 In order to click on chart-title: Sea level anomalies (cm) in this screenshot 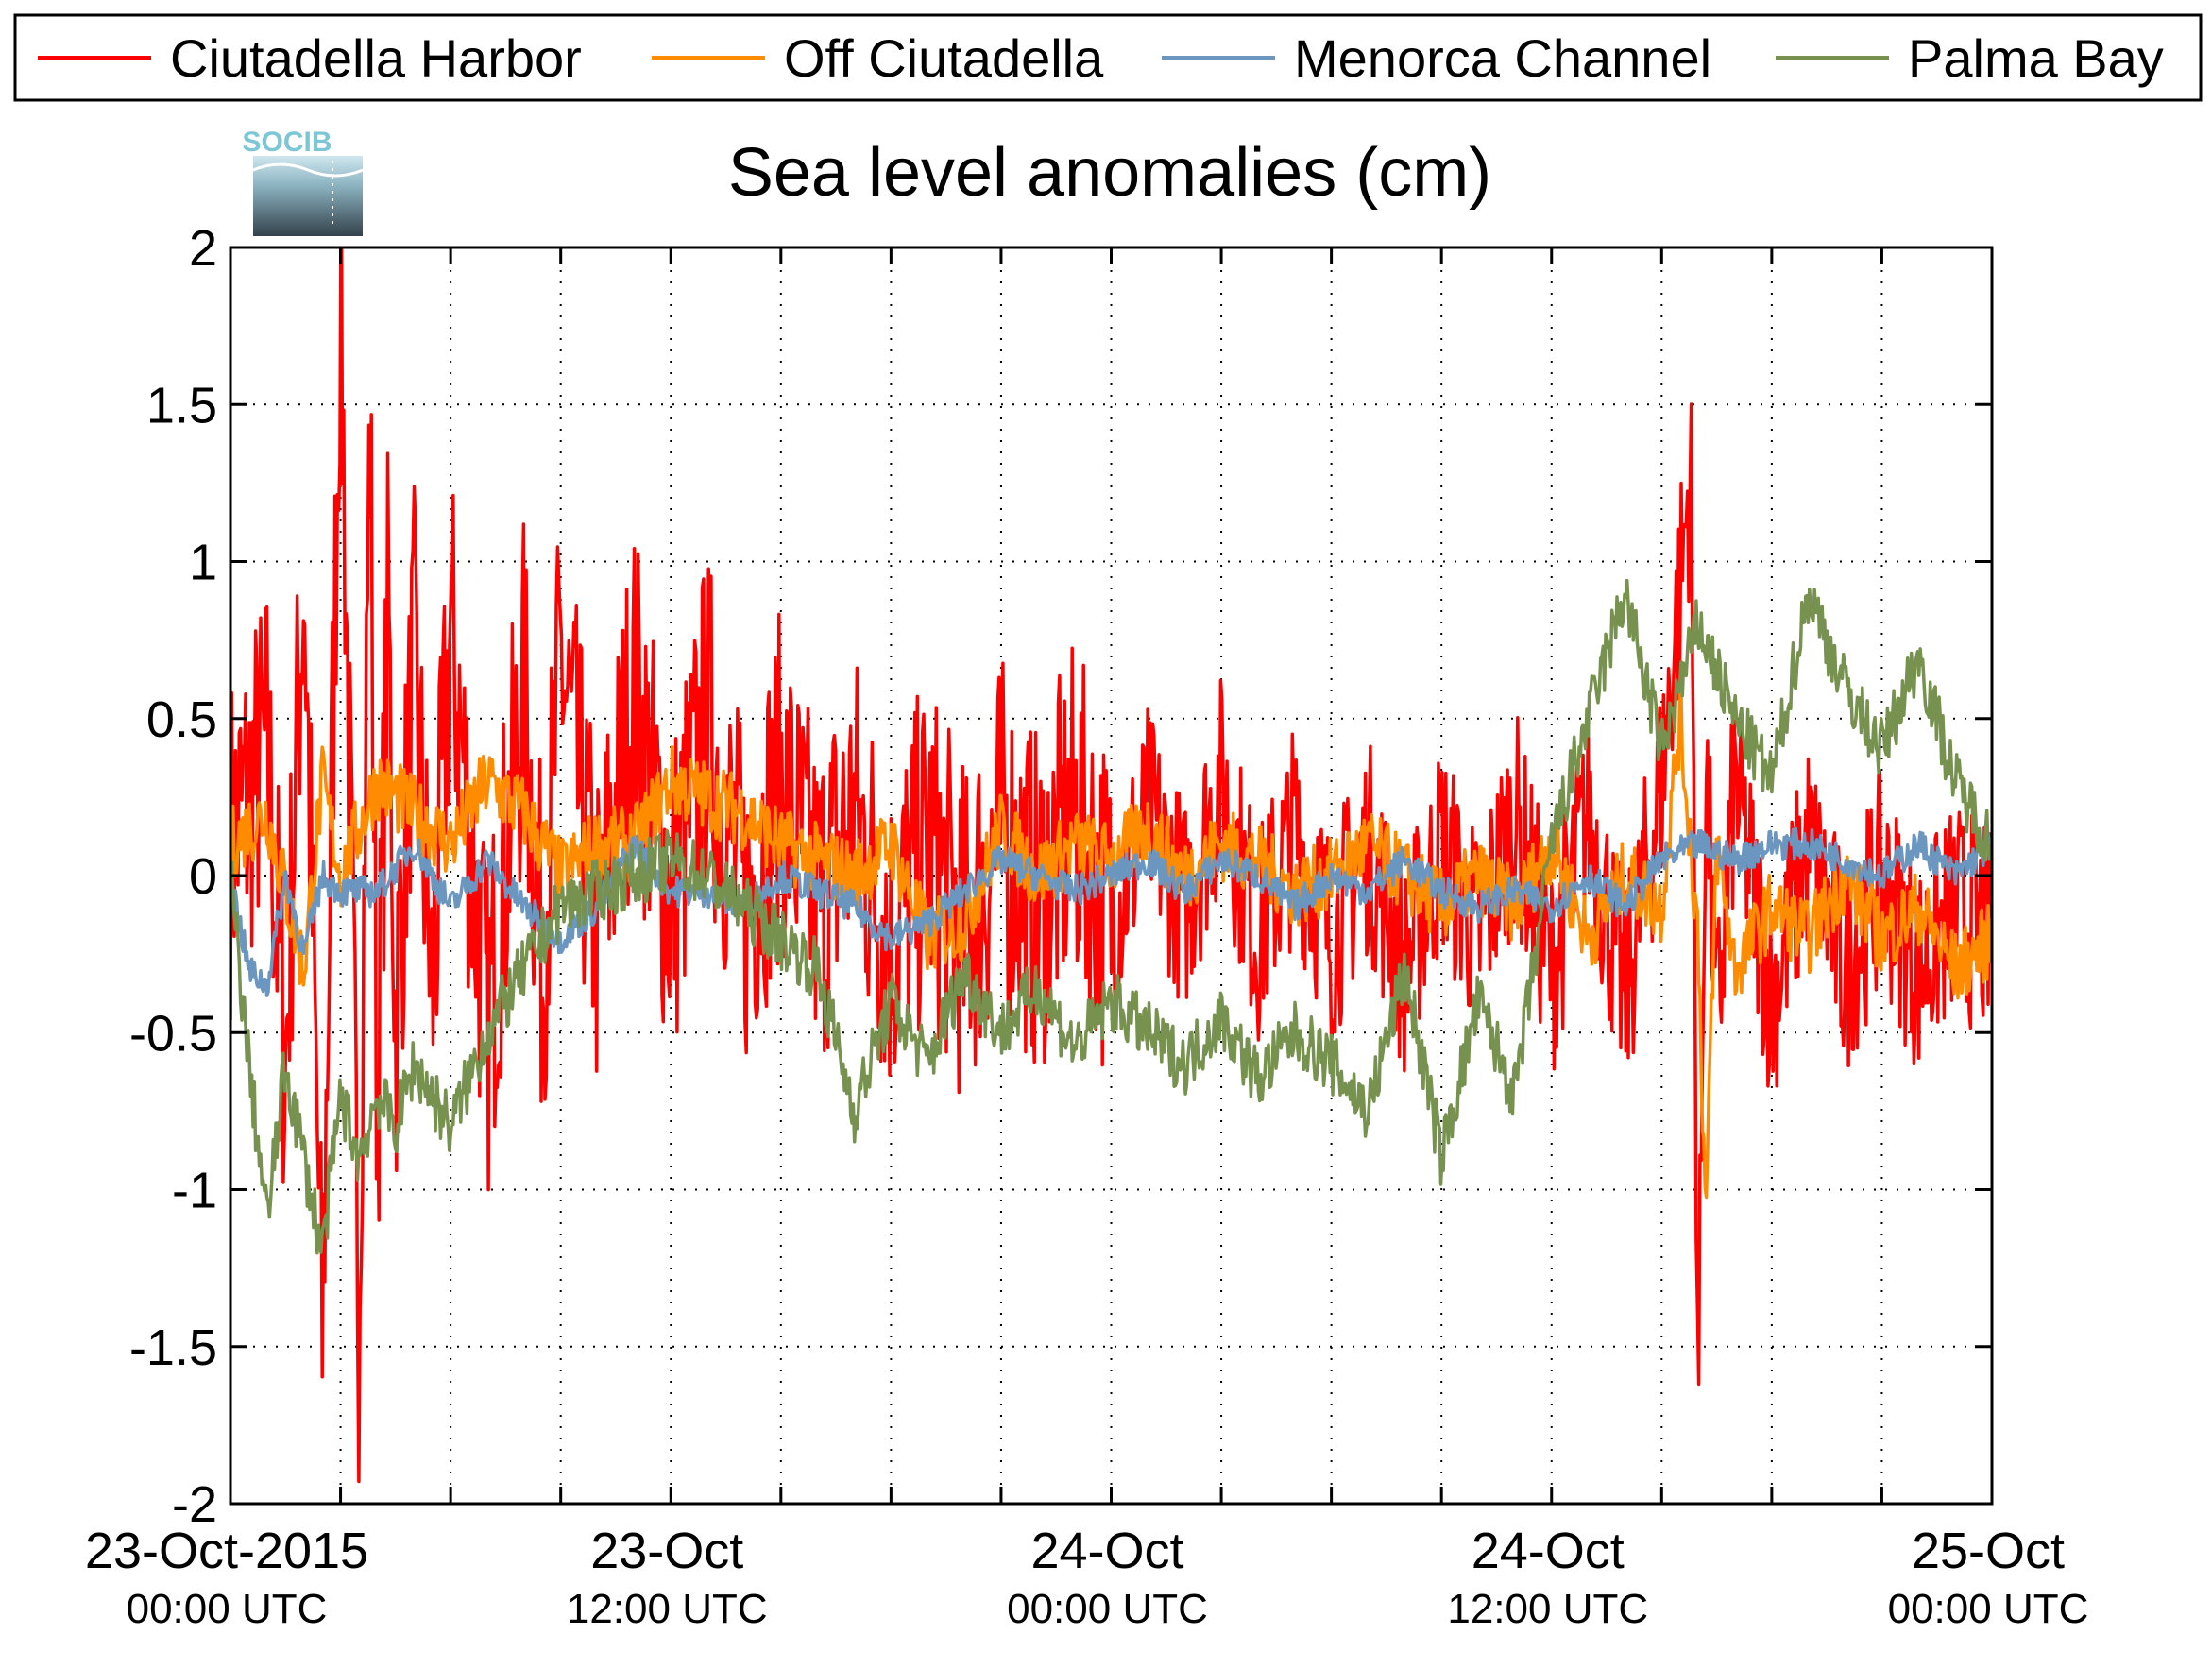, I will do `click(1109, 173)`.